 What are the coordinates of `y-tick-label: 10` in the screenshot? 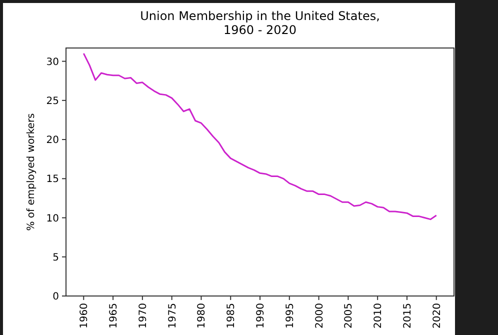 It's located at (52, 218).